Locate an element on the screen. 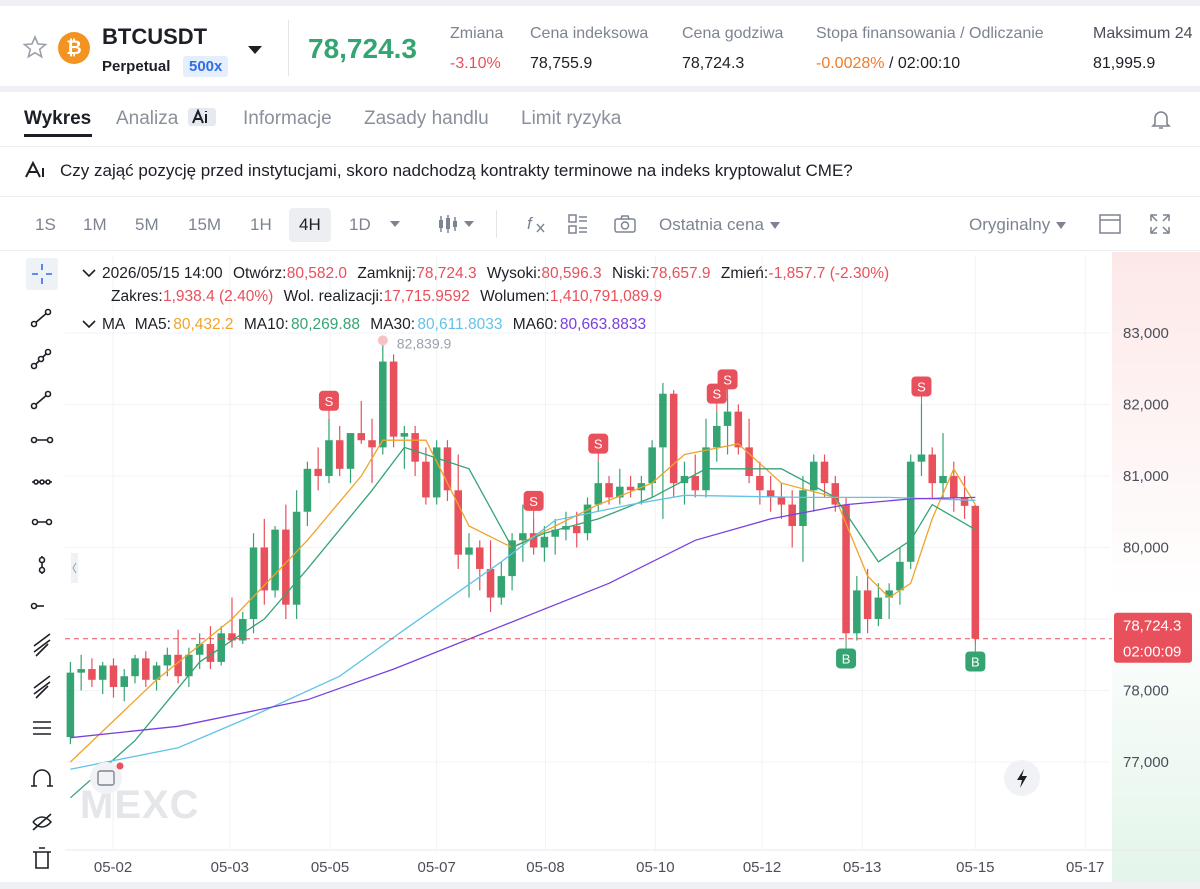  info-value: 1,938.4 (2.40%) is located at coordinates (218, 296).